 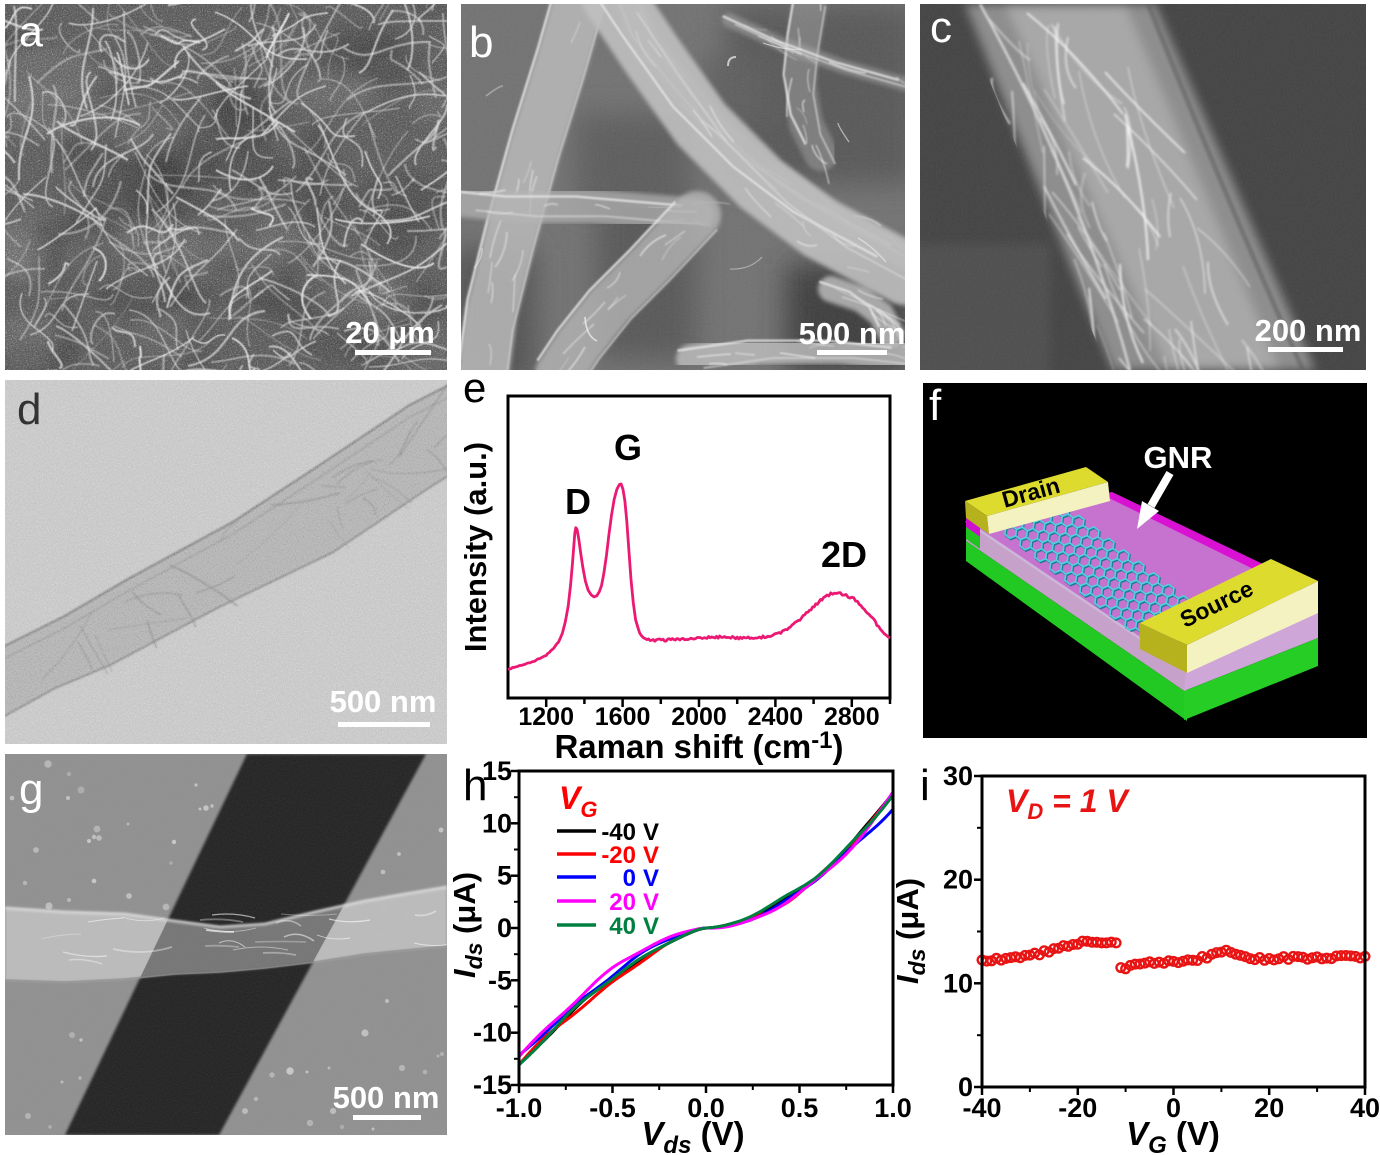 I want to click on svg-text: g, so click(x=31, y=789).